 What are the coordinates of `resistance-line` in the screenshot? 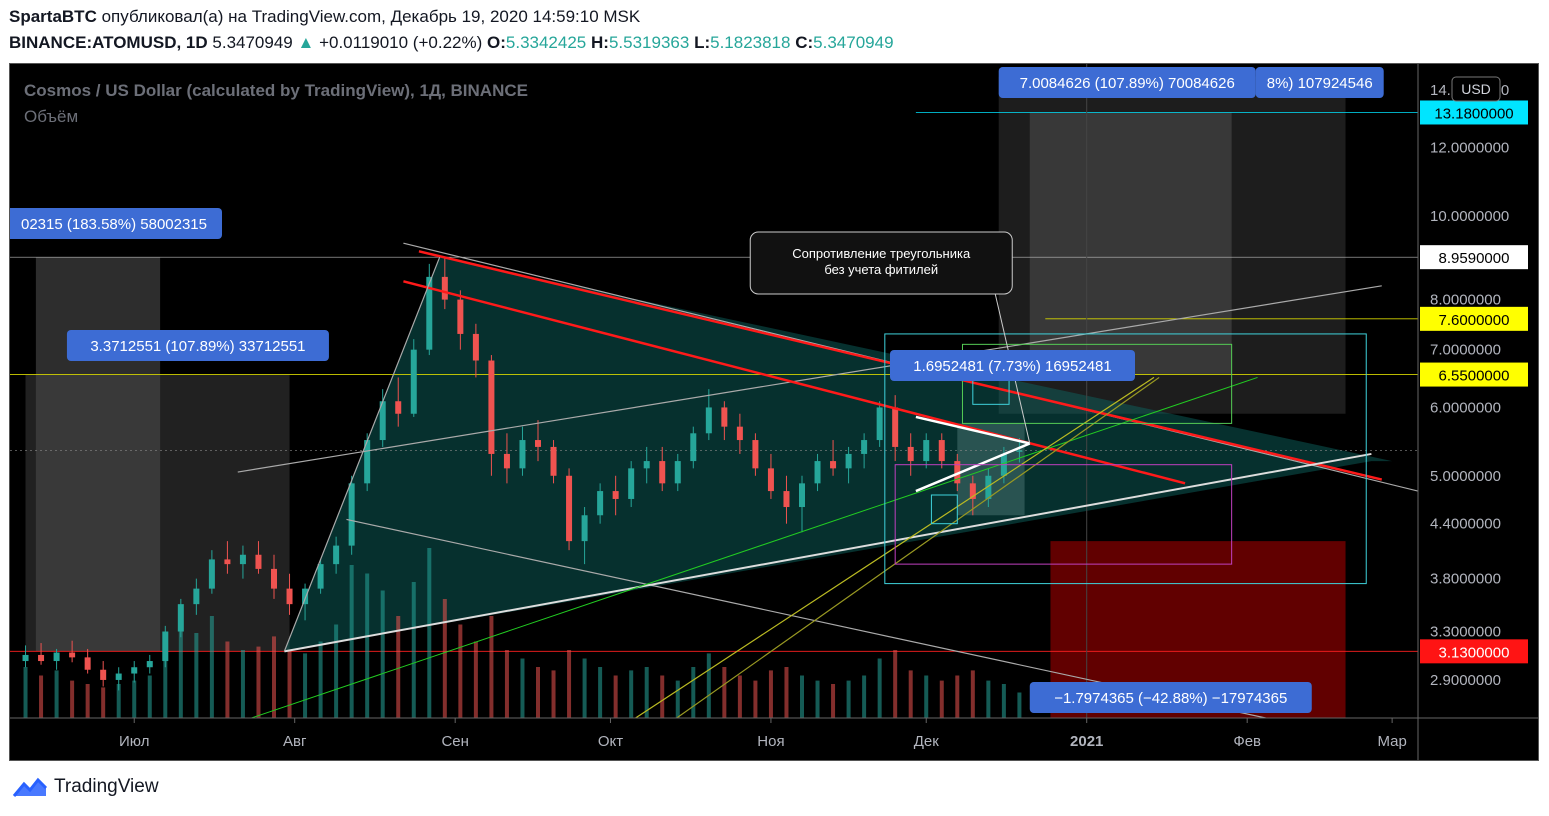 It's located at (794, 382).